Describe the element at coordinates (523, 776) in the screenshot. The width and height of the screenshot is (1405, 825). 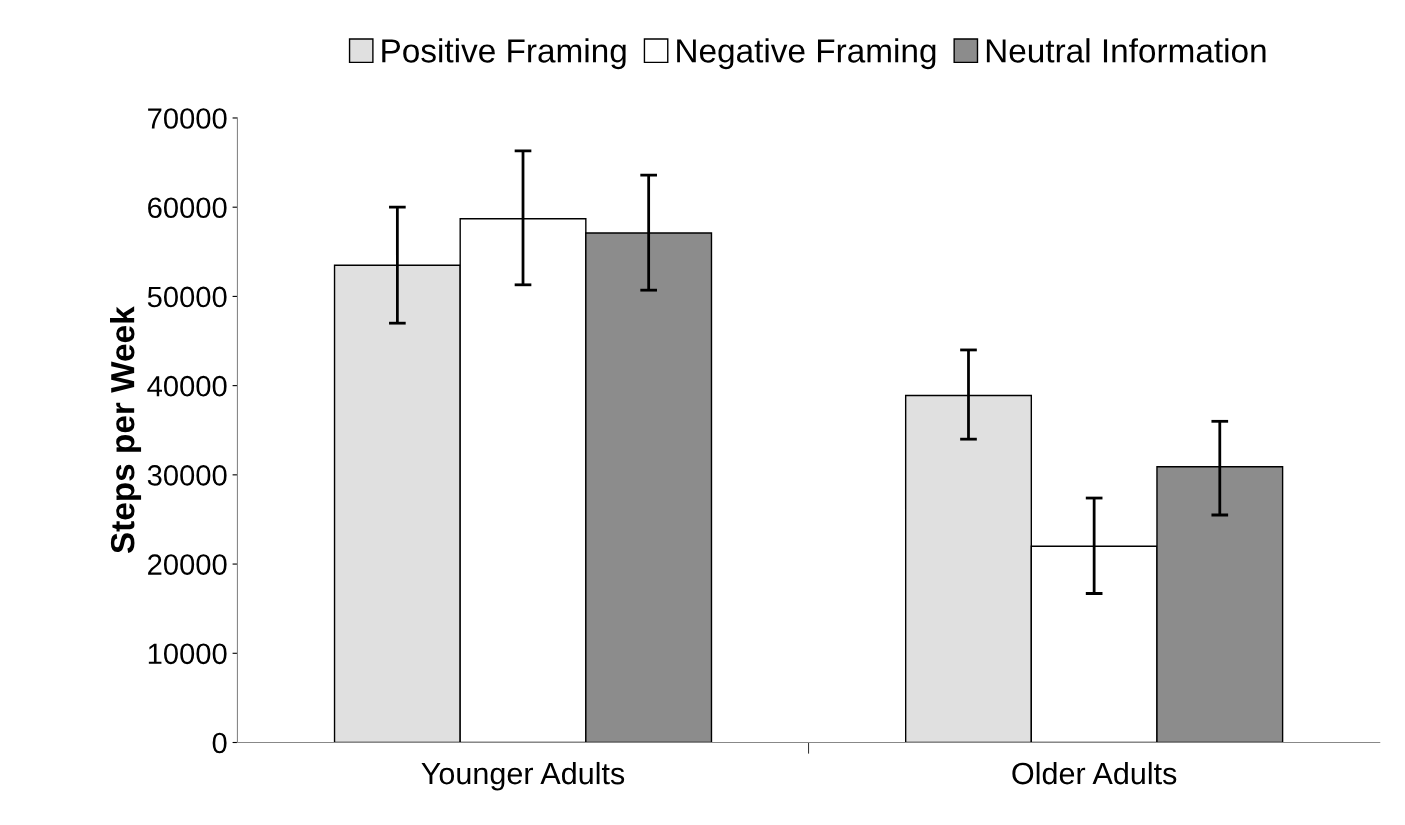
I see `x-tick-label: Younger Adults` at that location.